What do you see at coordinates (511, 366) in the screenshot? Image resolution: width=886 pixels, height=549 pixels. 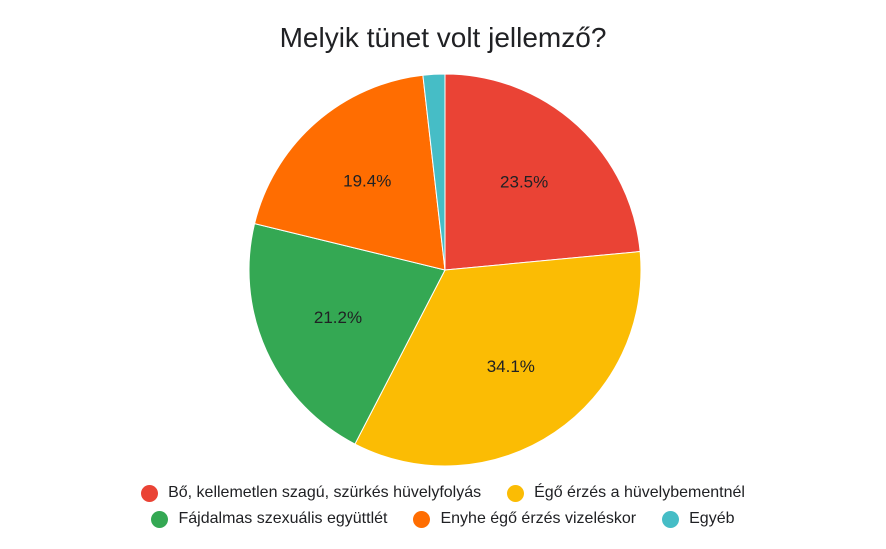 I see `slice-percent-label: 34.1%` at bounding box center [511, 366].